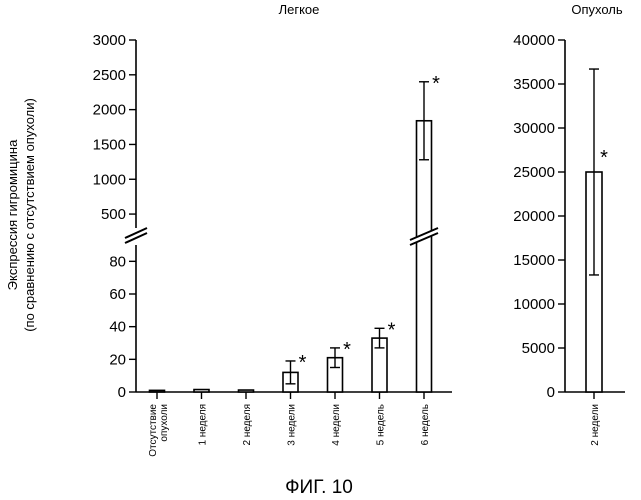 This screenshot has width=641, height=500. Describe the element at coordinates (109, 75) in the screenshot. I see `lung-y-tick-label: 2500` at that location.